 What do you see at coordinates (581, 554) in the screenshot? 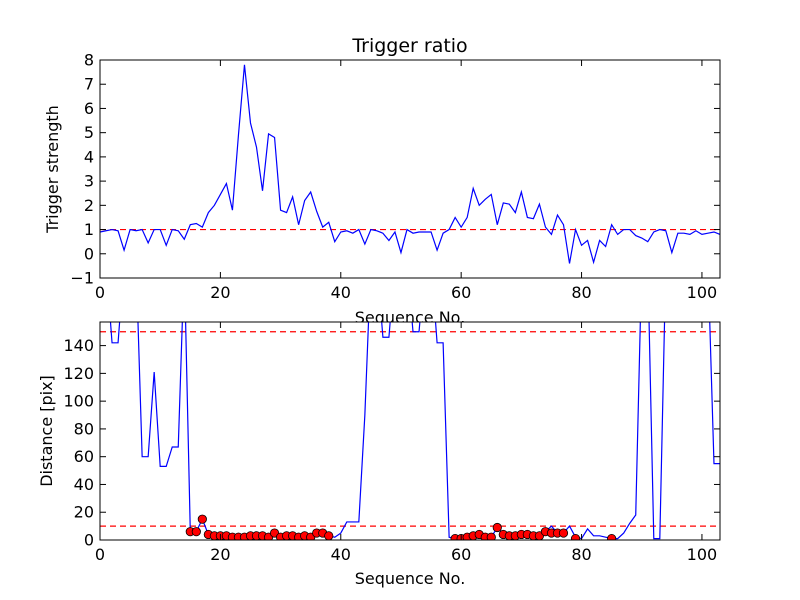
I see `distance-x-tick-label: 80` at bounding box center [581, 554].